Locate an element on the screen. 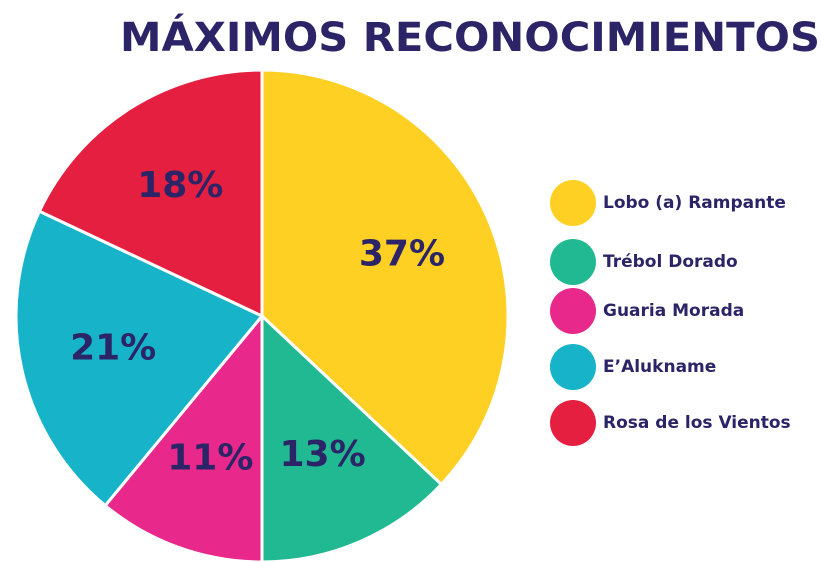 This screenshot has width=821, height=562. chart-title: MÁXIMOS RECONOCIMIENTOS is located at coordinates (470, 37).